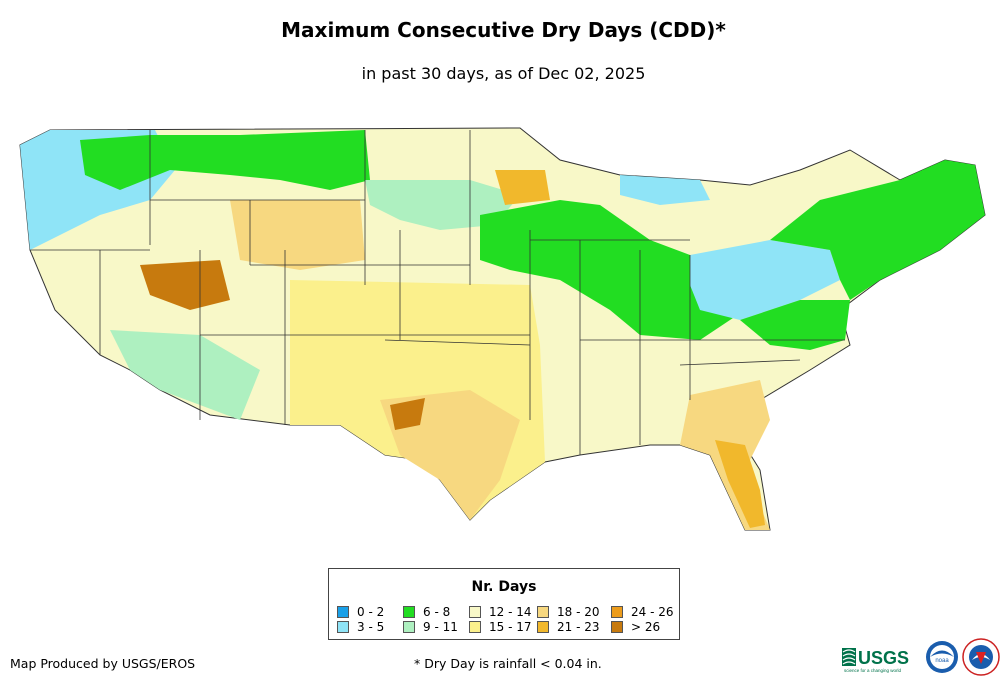 The image size is (1007, 691). Describe the element at coordinates (462, 310) in the screenshot. I see `region-kansas-15to17` at that location.